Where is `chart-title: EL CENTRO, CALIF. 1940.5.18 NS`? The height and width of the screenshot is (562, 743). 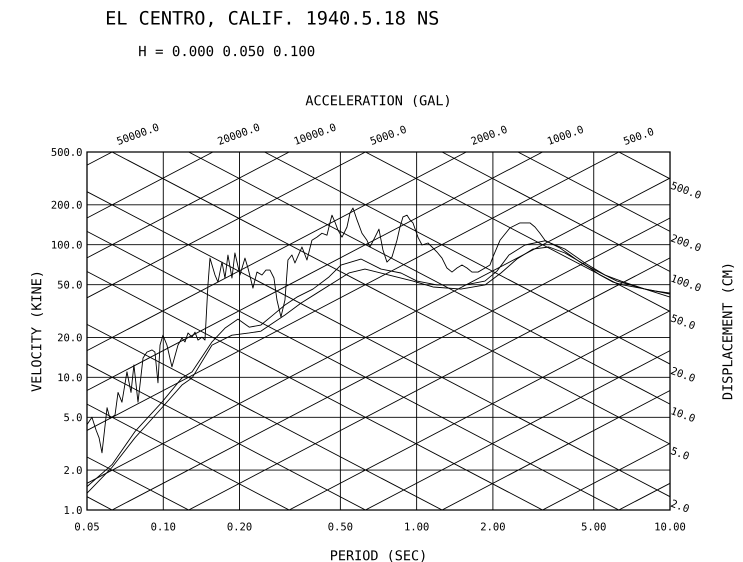
chart-title: EL CENTRO, CALIF. 1940.5.18 NS is located at coordinates (272, 19).